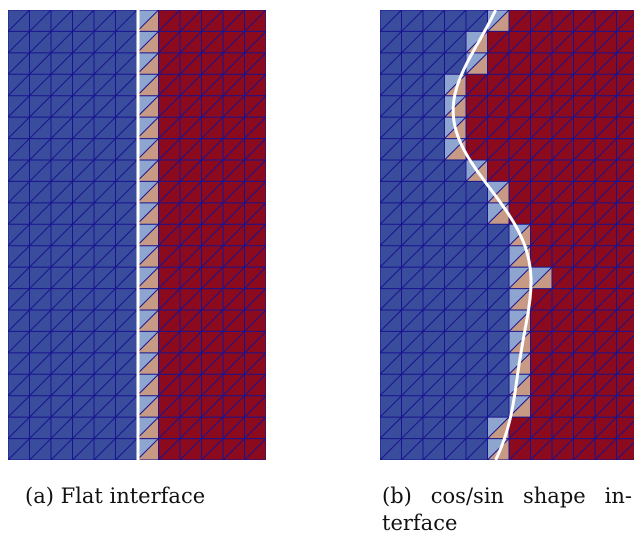 The width and height of the screenshot is (634, 537). I want to click on caption-b: (b) cos/sin shape in- terface, so click(507, 510).